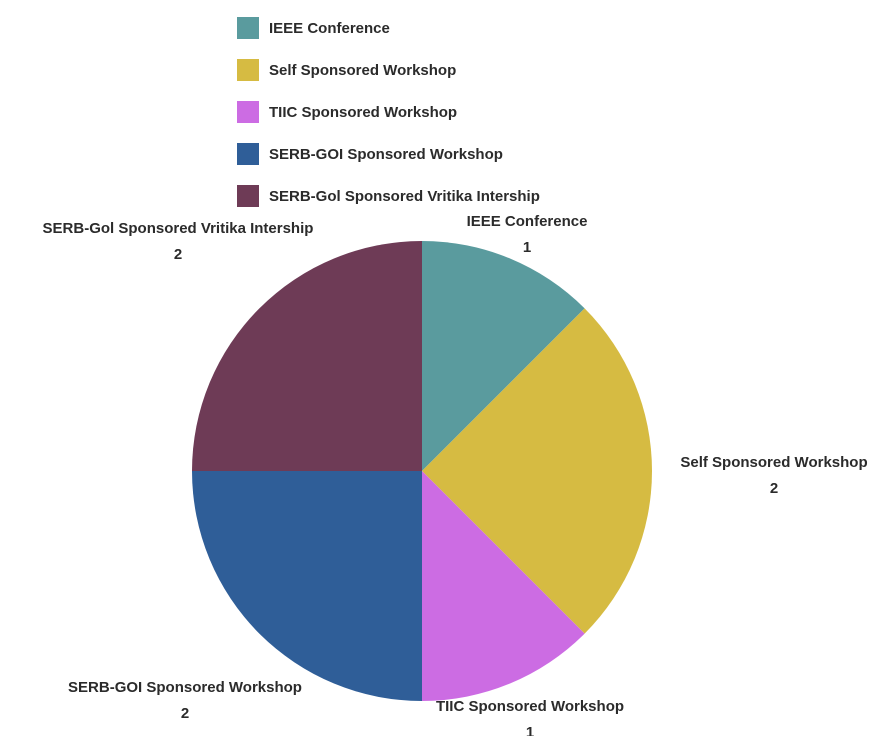 The width and height of the screenshot is (891, 736). Describe the element at coordinates (527, 247) in the screenshot. I see `slice-value-ieee-conference: 1` at that location.